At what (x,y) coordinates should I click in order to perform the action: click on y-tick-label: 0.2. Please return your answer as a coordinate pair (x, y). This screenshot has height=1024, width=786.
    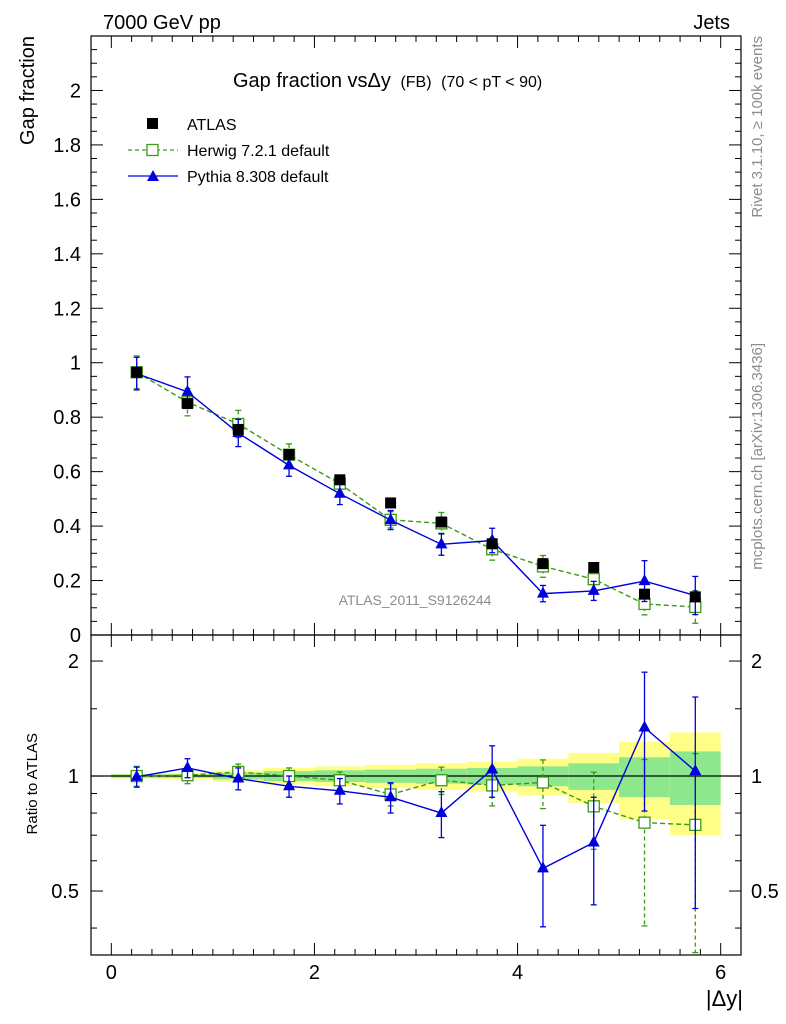
    Looking at the image, I should click on (67, 582).